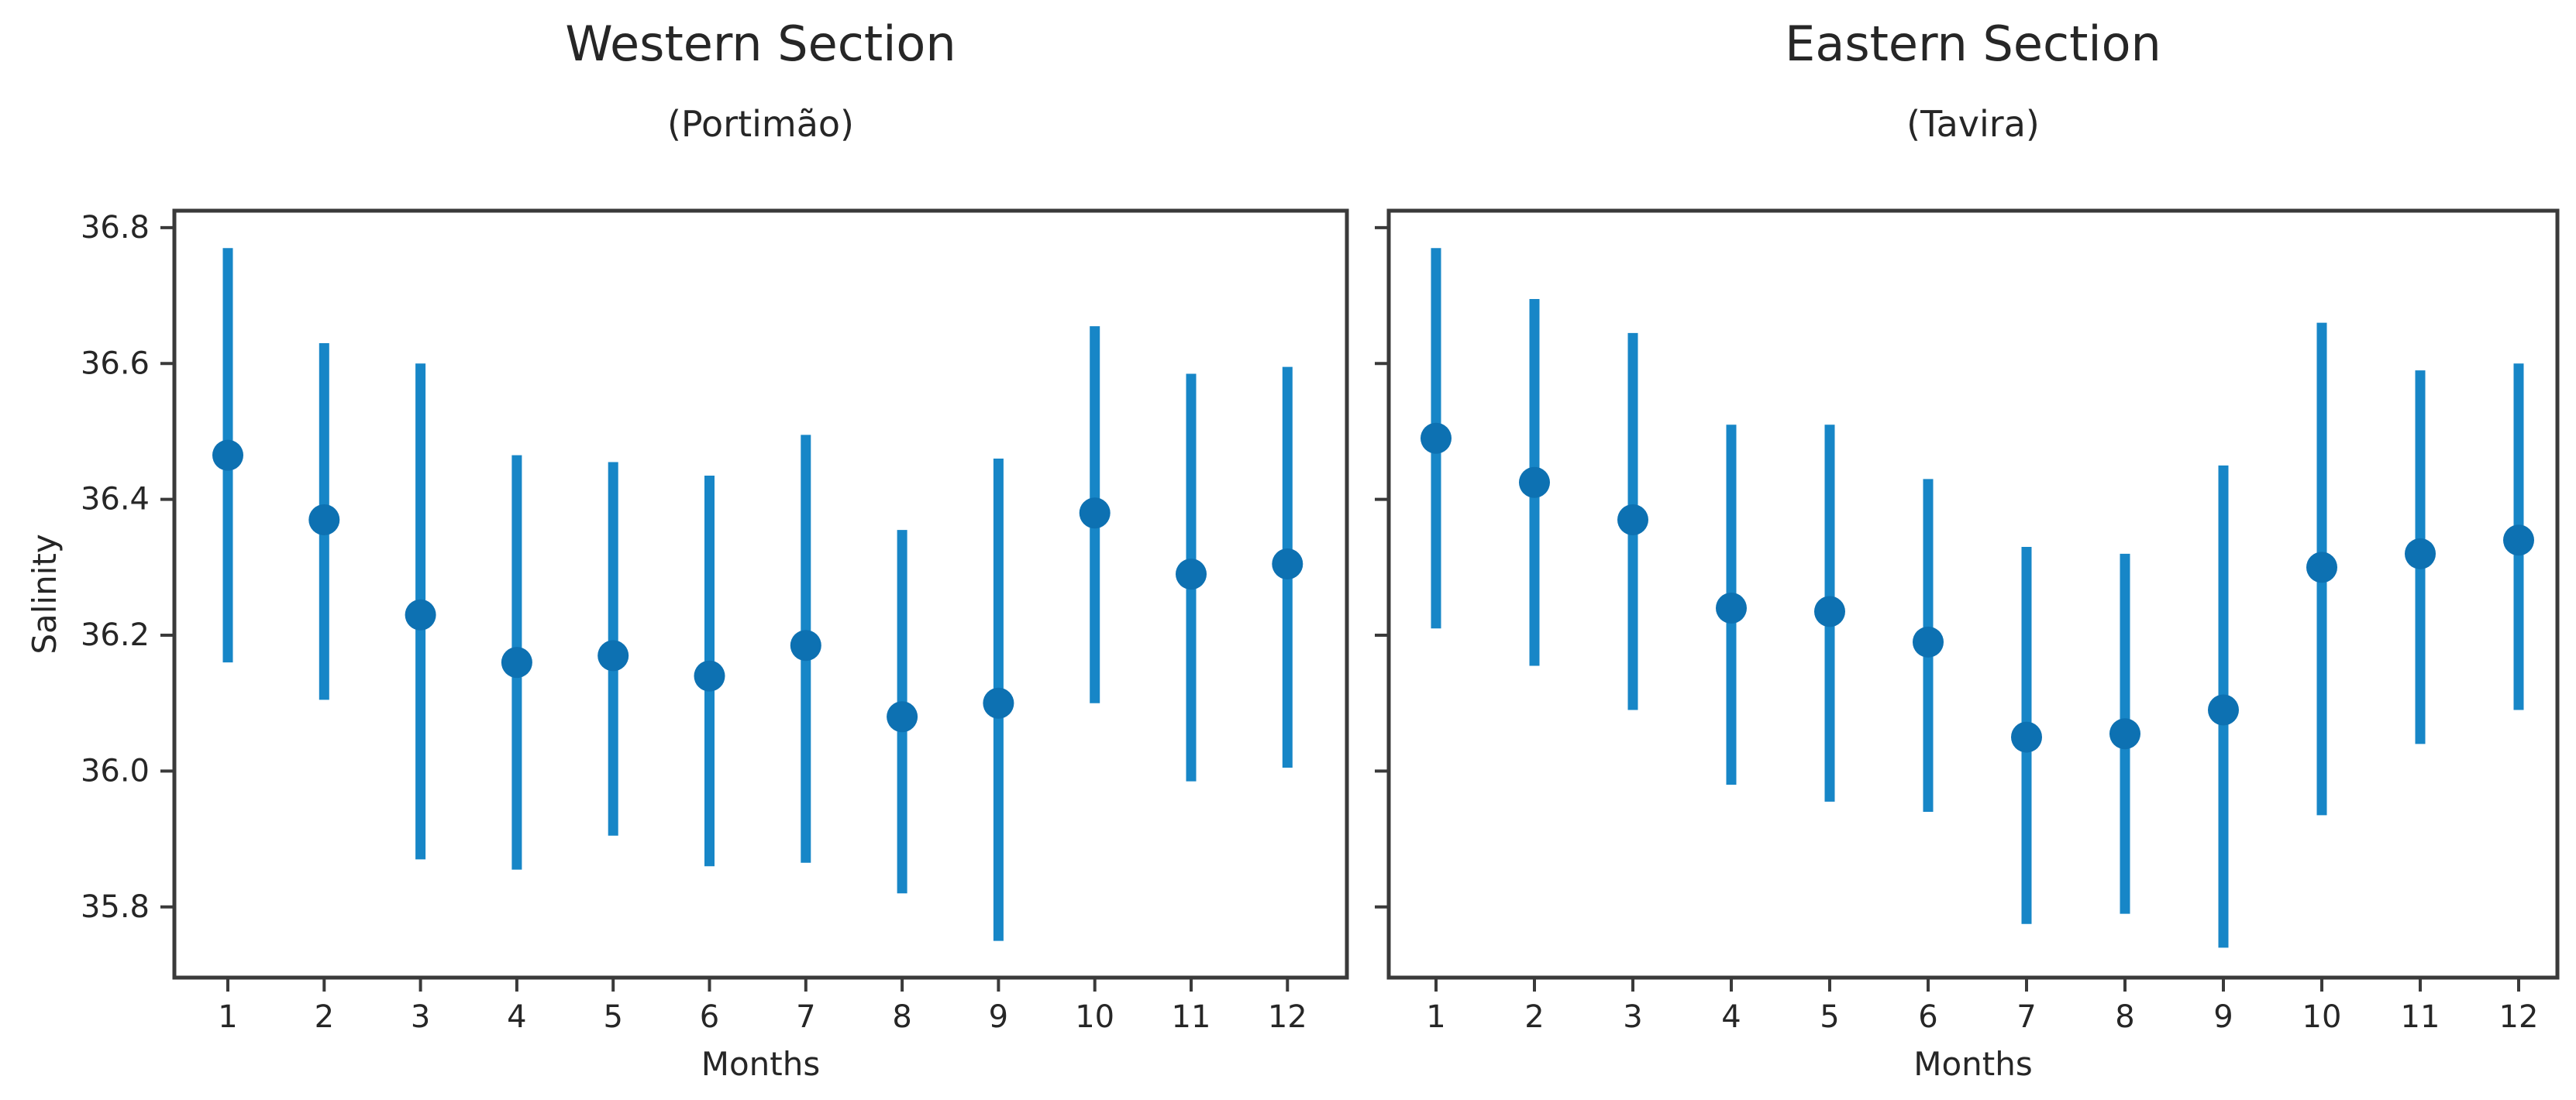 Image resolution: width=2576 pixels, height=1100 pixels. What do you see at coordinates (115, 635) in the screenshot?
I see `y-tick-label: 36.2` at bounding box center [115, 635].